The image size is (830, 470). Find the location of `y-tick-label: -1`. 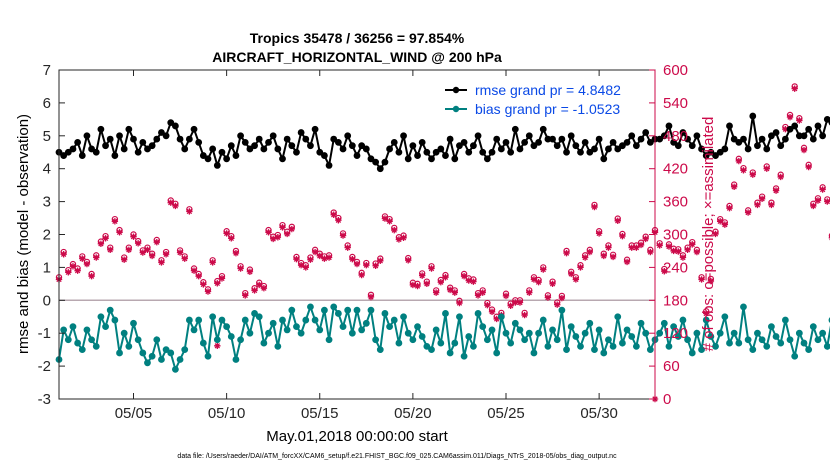

y-tick-label: -1 is located at coordinates (44, 333).